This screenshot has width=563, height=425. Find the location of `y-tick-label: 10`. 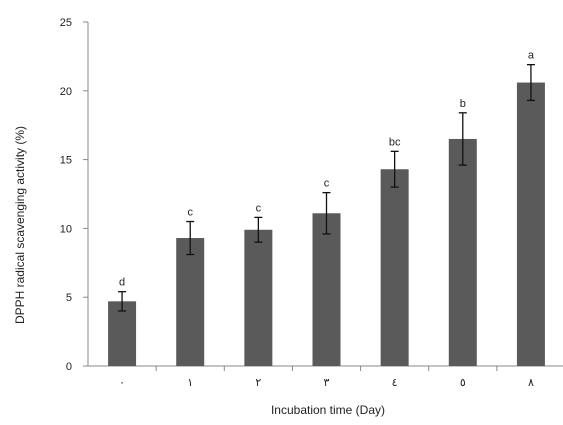

y-tick-label: 10 is located at coordinates (66, 229).